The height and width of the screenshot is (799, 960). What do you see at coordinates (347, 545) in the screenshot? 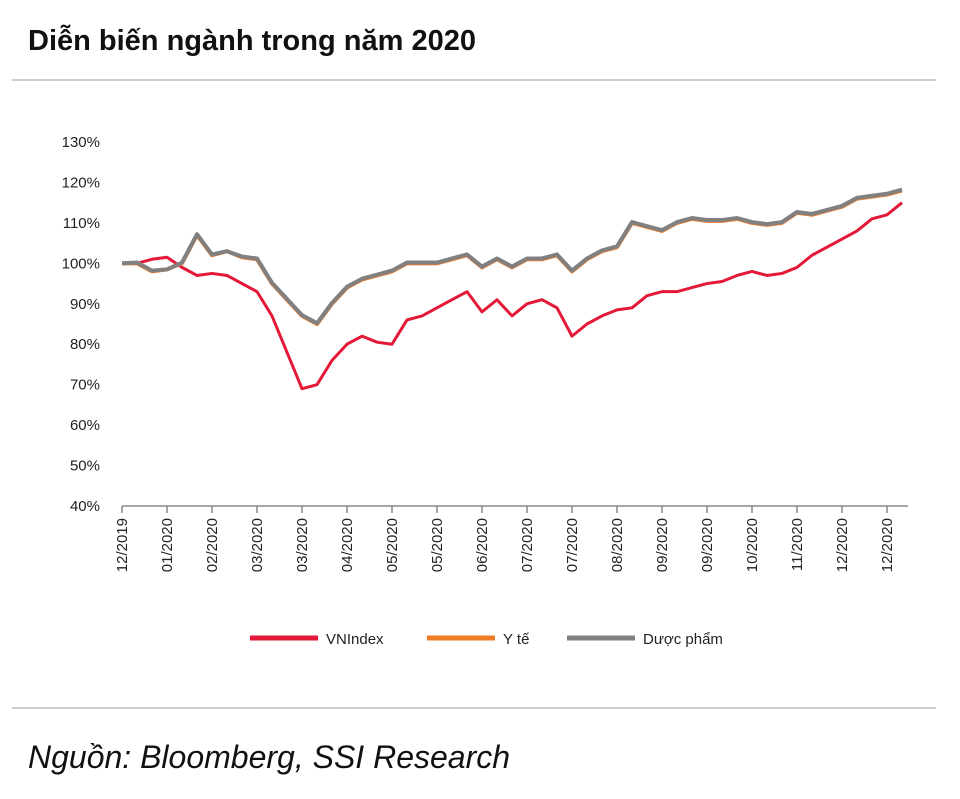
I see `x-tick-label: 04/2020` at bounding box center [347, 545].